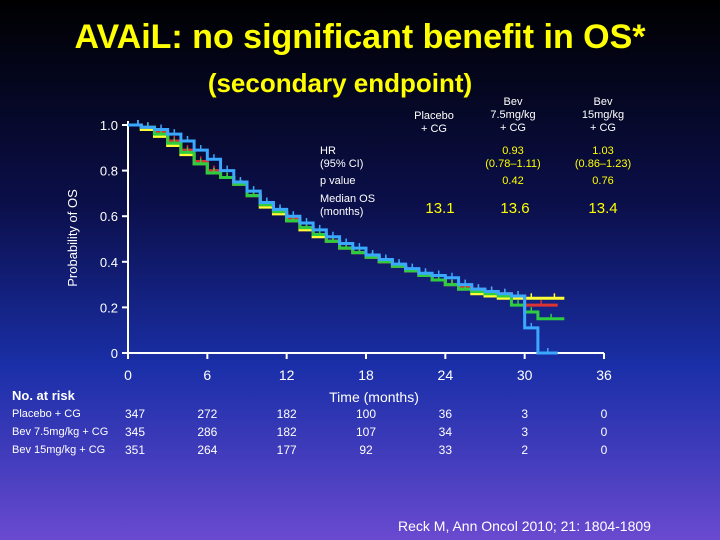  Describe the element at coordinates (338, 181) in the screenshot. I see `row-label-pvalue: p value` at that location.